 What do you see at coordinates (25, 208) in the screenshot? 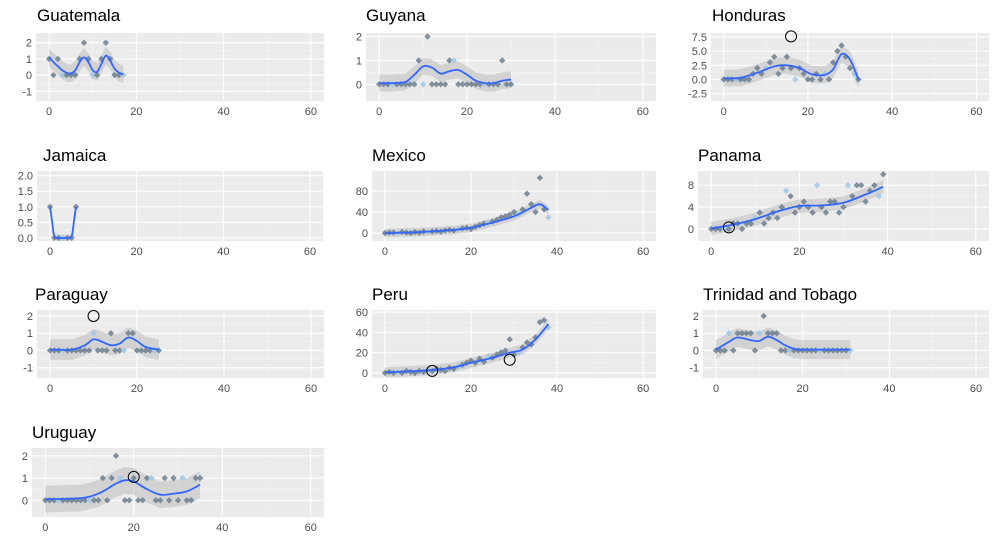
I see `y-tick-label: 1.0` at bounding box center [25, 208].